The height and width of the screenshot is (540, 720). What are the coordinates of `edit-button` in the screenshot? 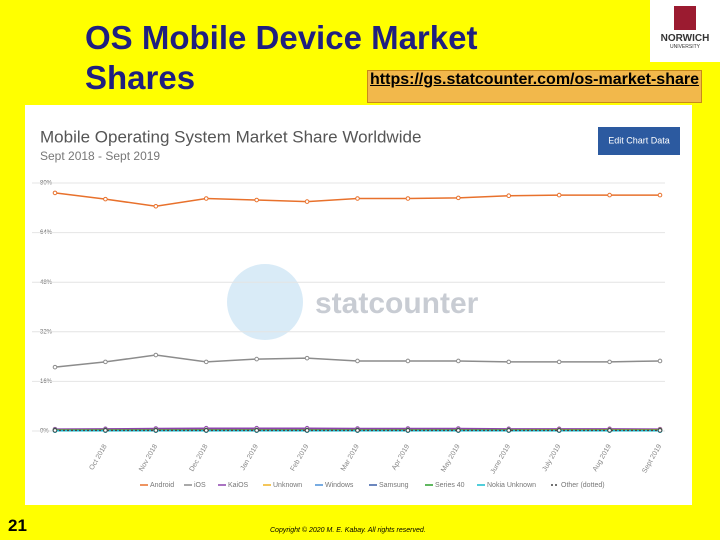 It's located at (639, 141).